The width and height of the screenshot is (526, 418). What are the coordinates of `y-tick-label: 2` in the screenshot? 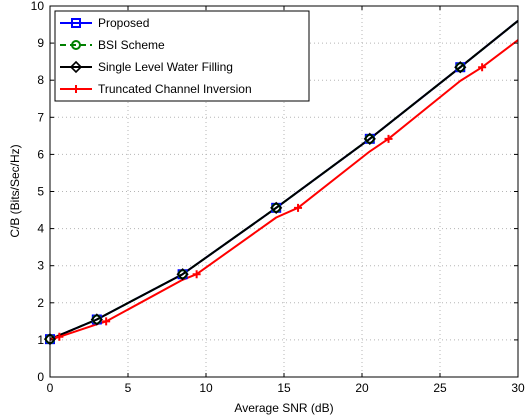 It's located at (40, 303).